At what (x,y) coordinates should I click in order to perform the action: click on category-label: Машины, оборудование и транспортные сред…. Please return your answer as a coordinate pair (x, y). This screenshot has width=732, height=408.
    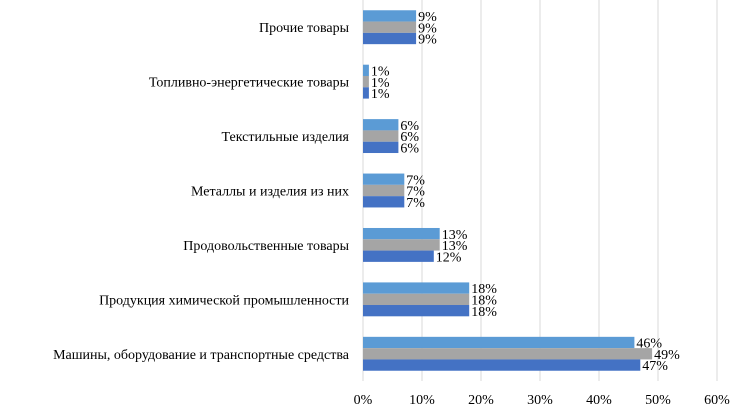
    Looking at the image, I should click on (201, 355).